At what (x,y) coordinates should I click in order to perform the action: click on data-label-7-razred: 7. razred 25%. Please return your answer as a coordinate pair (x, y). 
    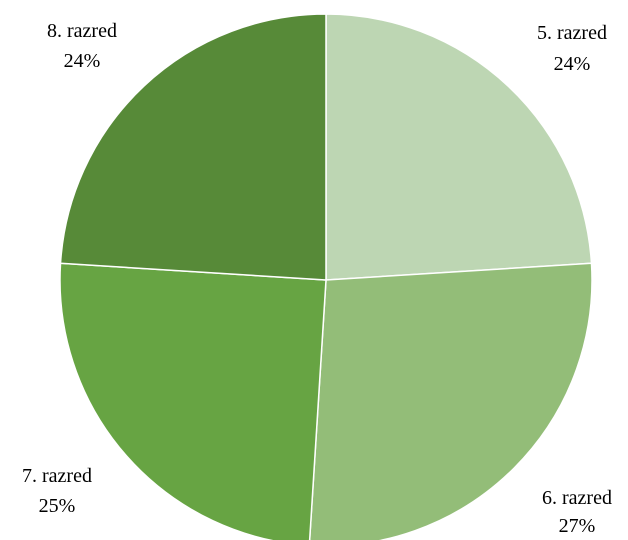
    Looking at the image, I should click on (57, 491).